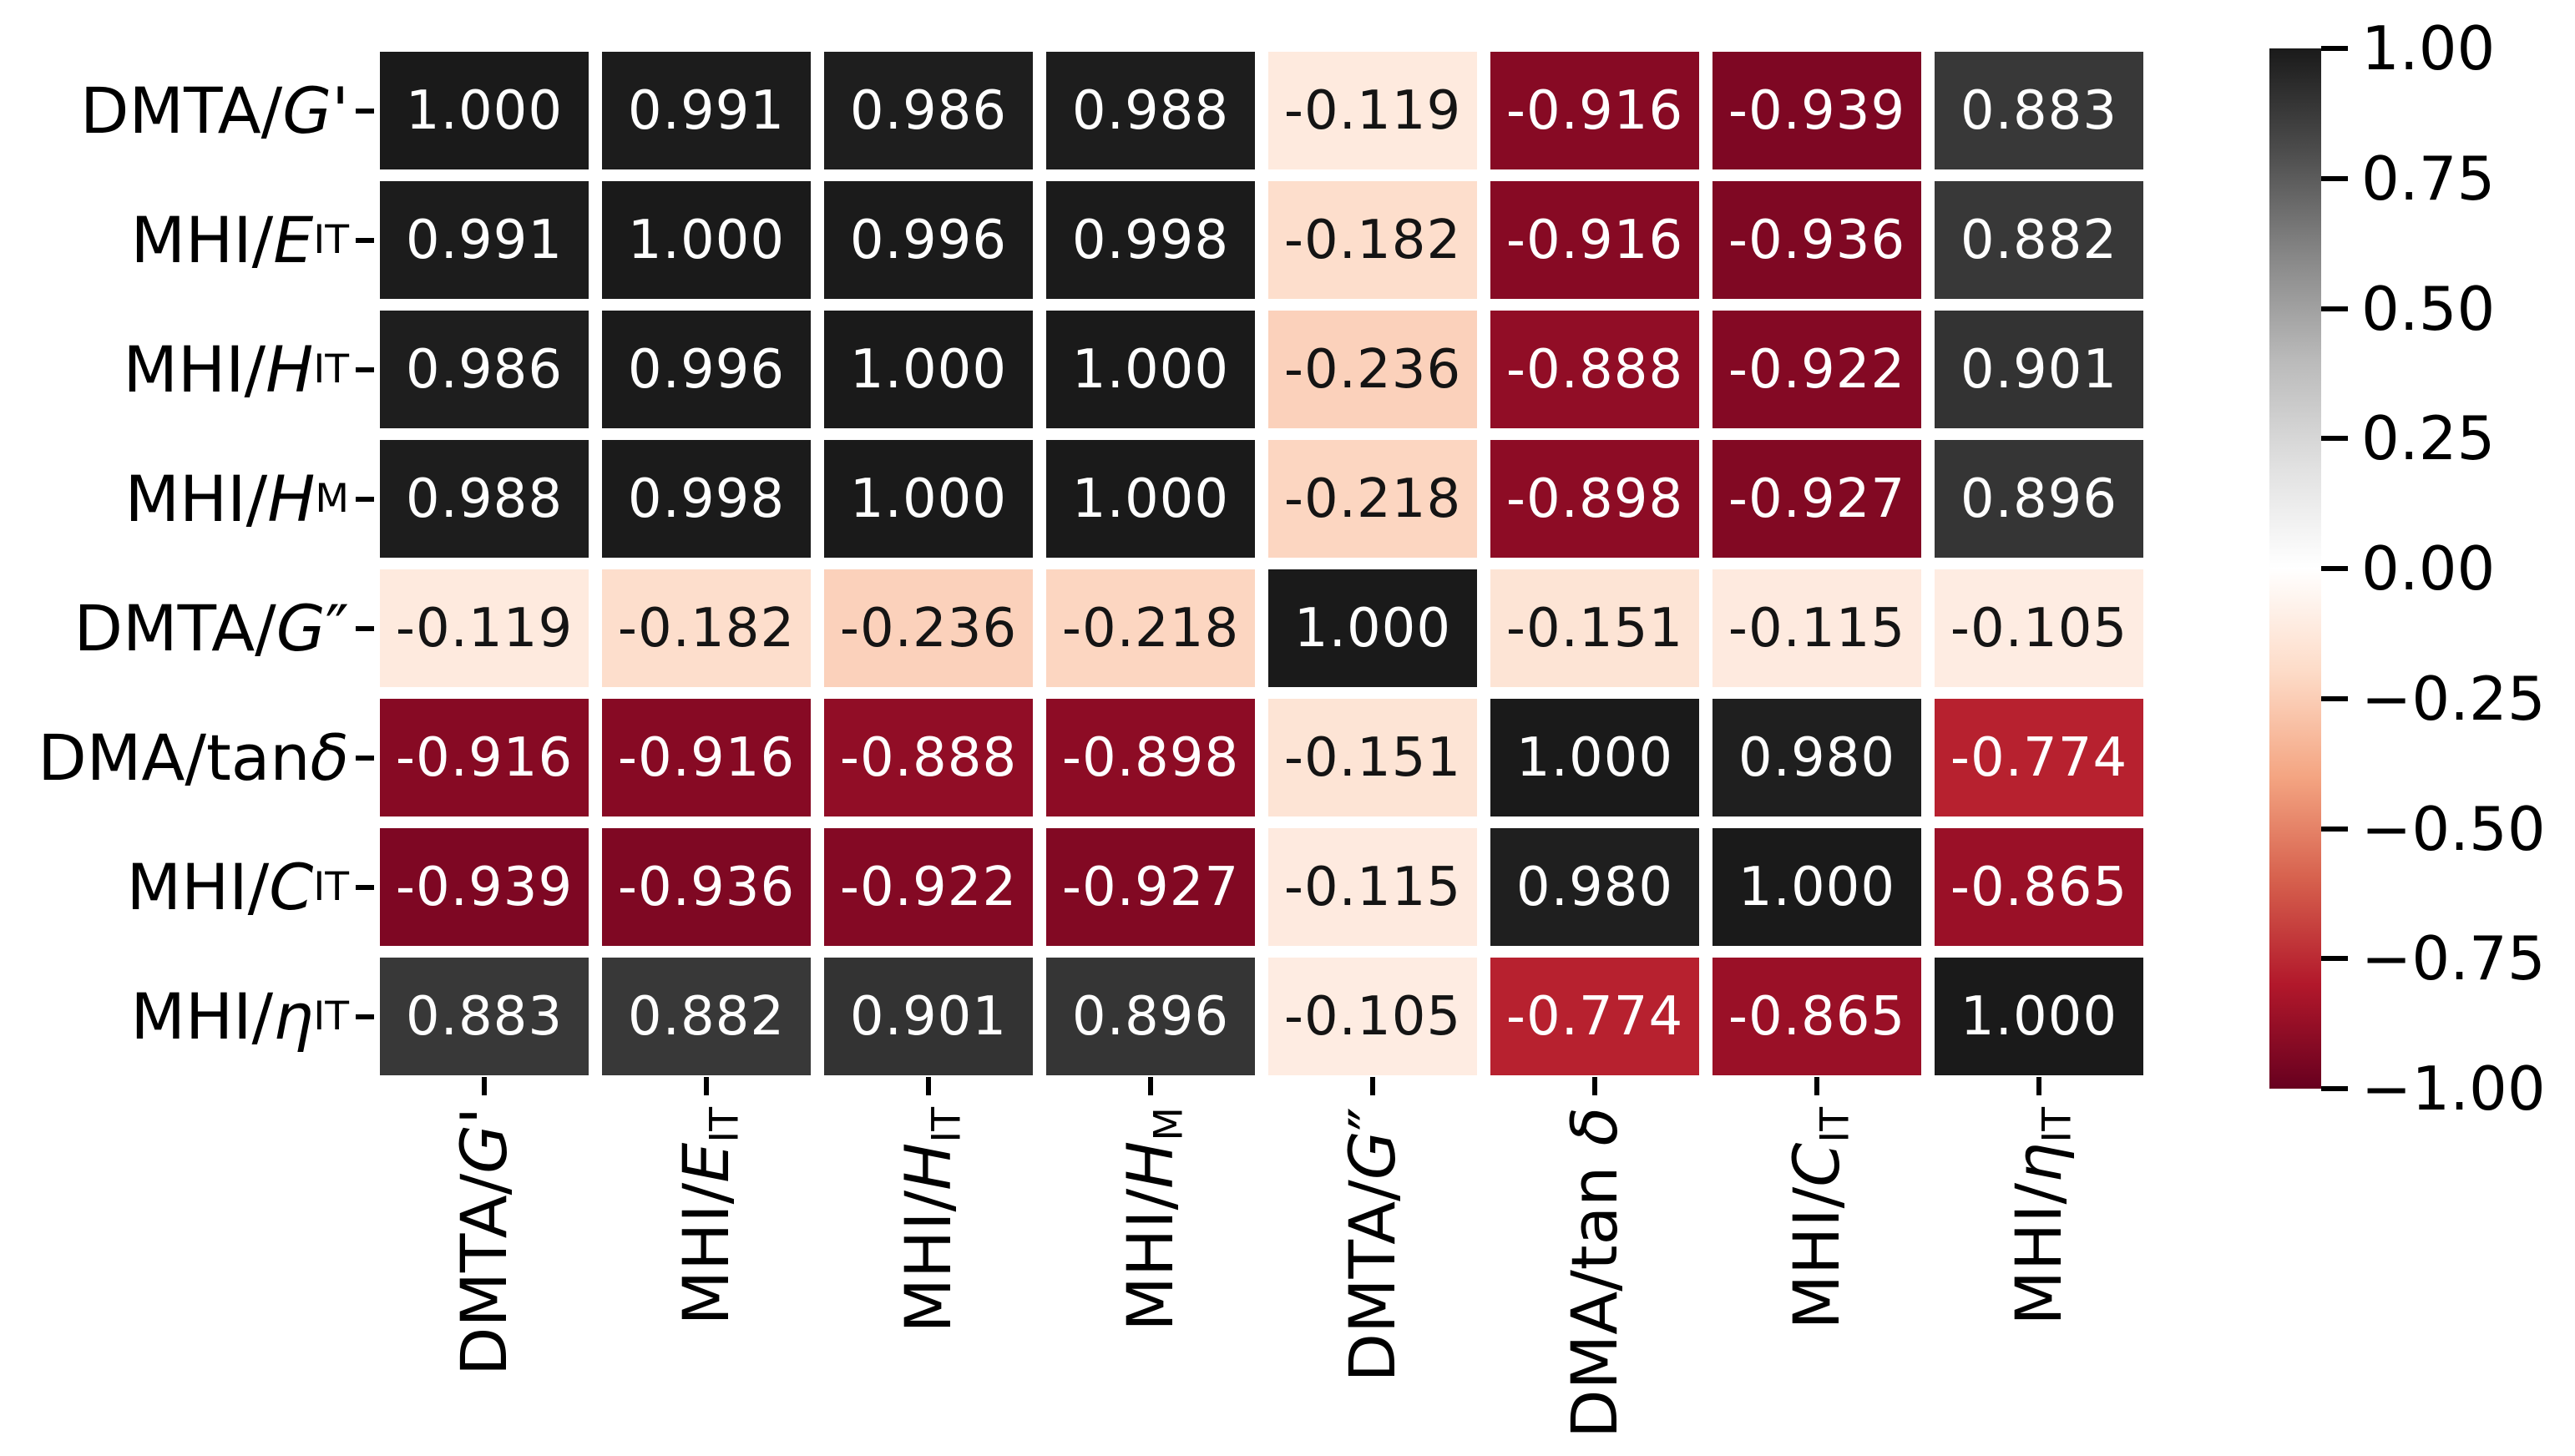  I want to click on label-segment: ″, so click(337, 628).